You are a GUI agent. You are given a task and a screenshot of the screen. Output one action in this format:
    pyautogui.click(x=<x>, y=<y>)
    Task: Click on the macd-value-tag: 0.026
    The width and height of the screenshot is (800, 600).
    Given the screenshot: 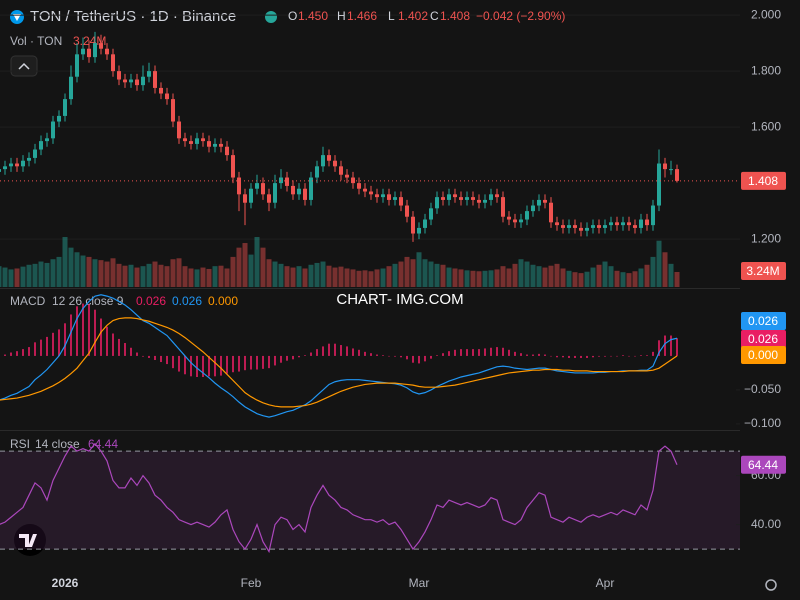 What is the action you would take?
    pyautogui.click(x=763, y=321)
    